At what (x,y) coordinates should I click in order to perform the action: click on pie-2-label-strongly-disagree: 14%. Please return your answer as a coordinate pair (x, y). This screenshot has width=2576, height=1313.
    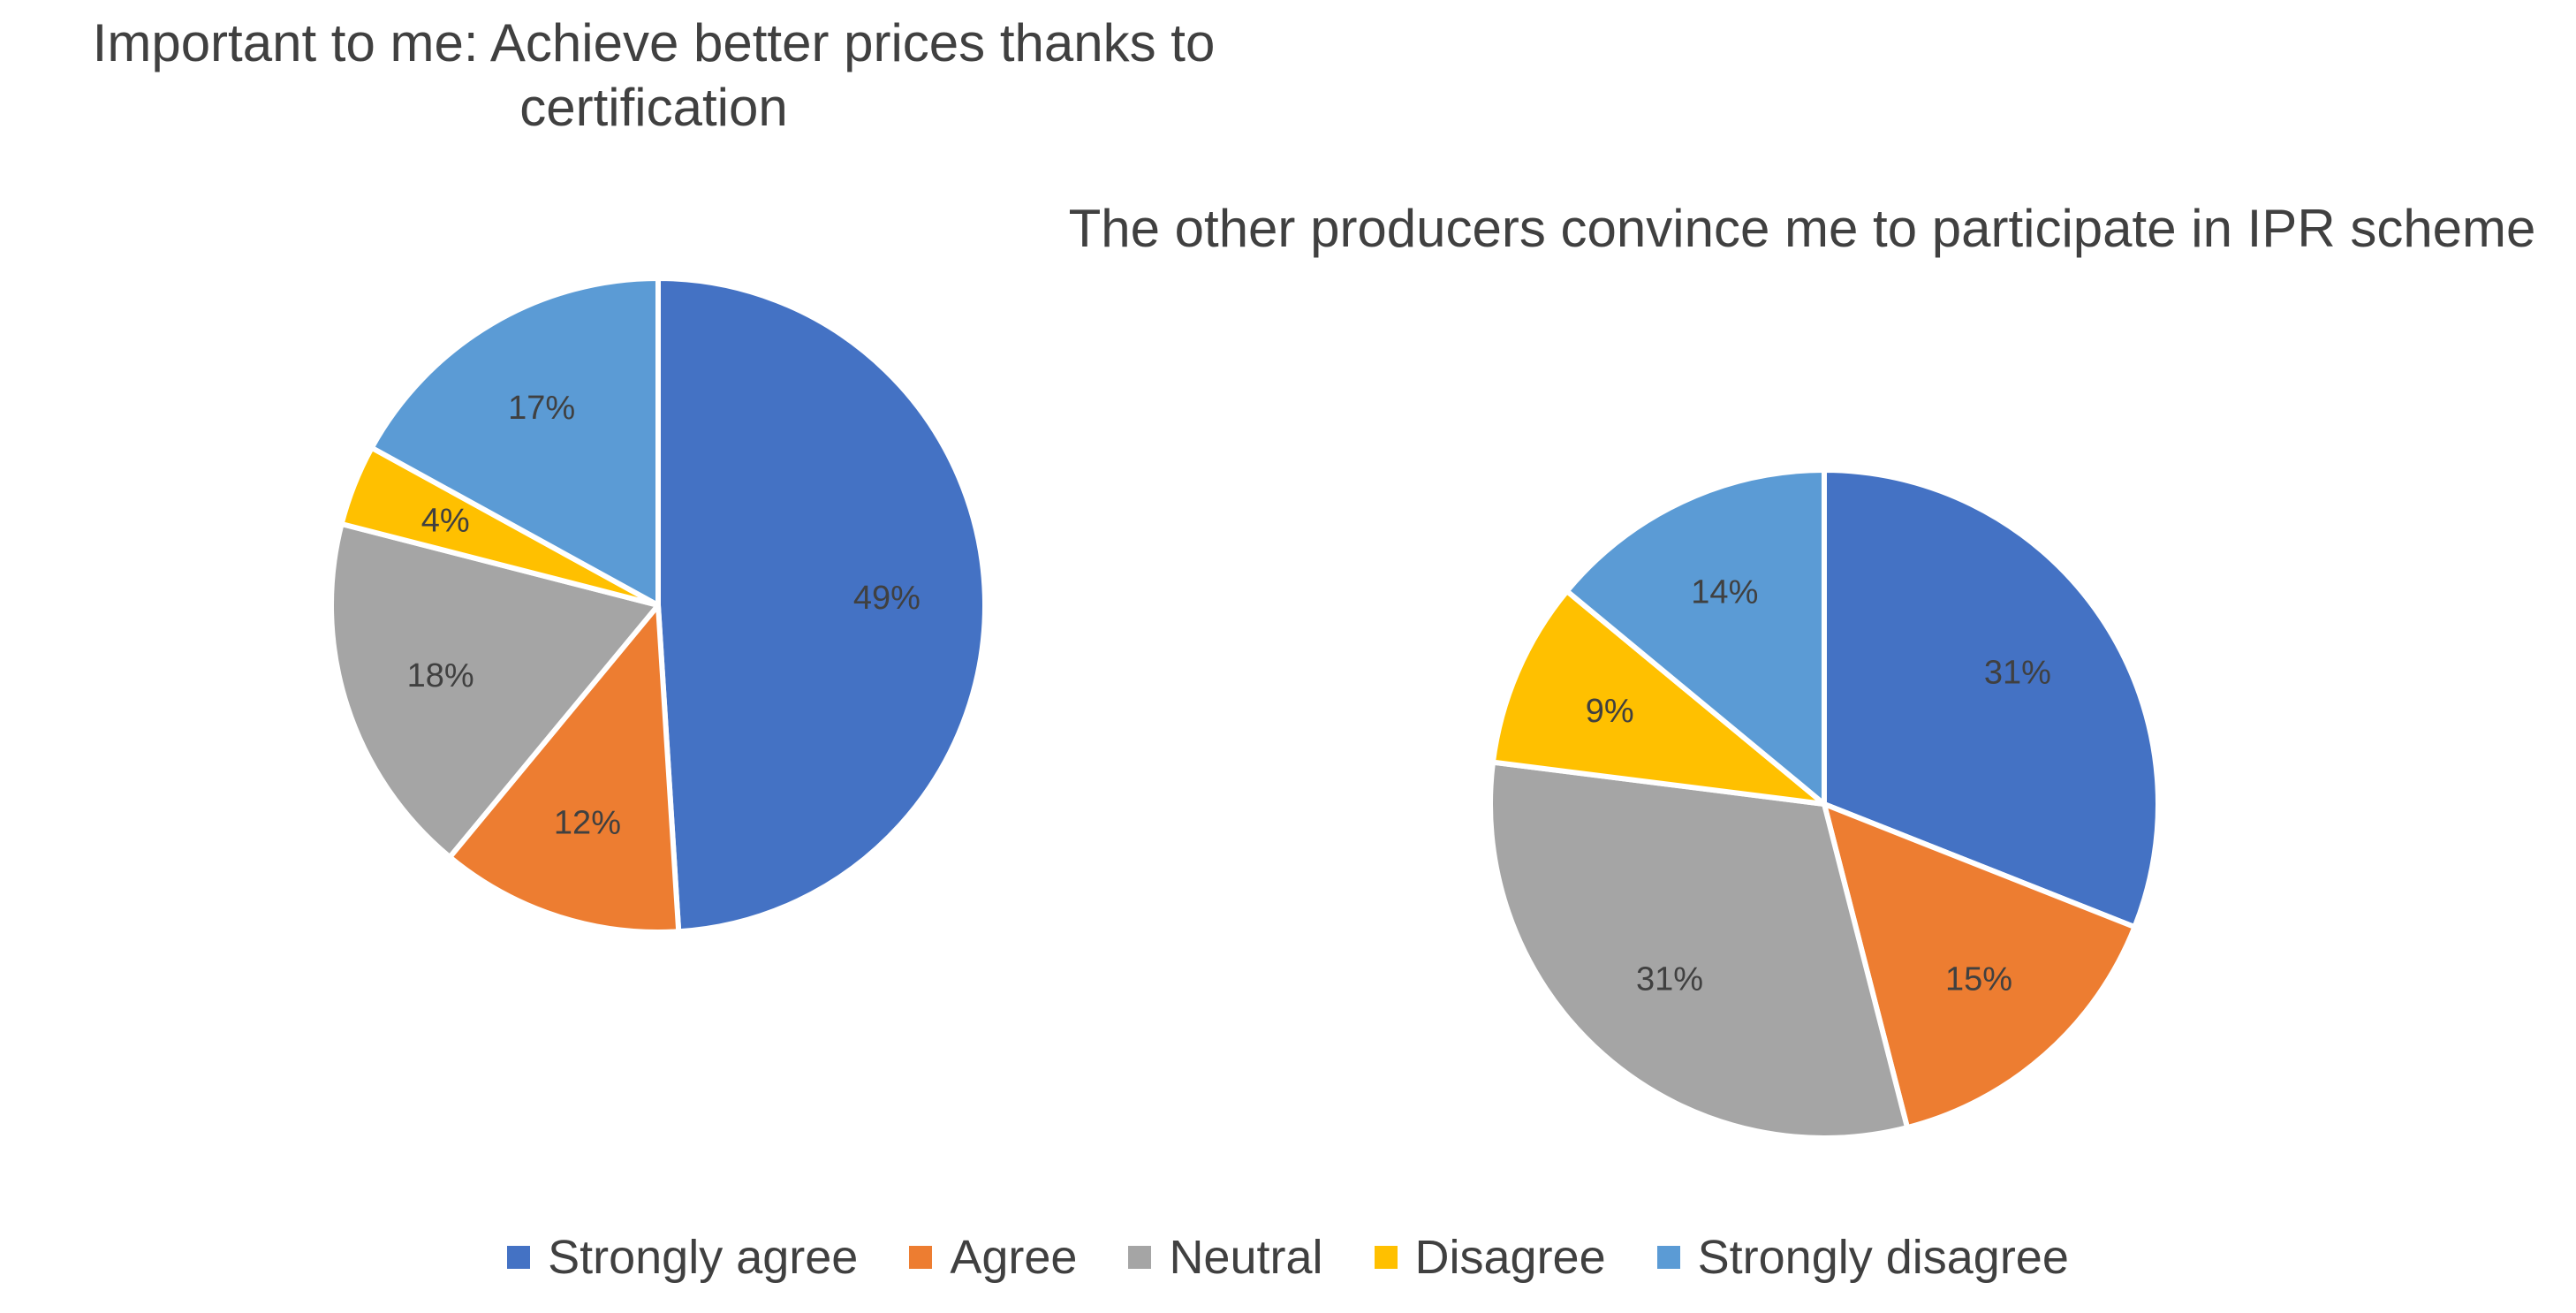
    Looking at the image, I should click on (1724, 592).